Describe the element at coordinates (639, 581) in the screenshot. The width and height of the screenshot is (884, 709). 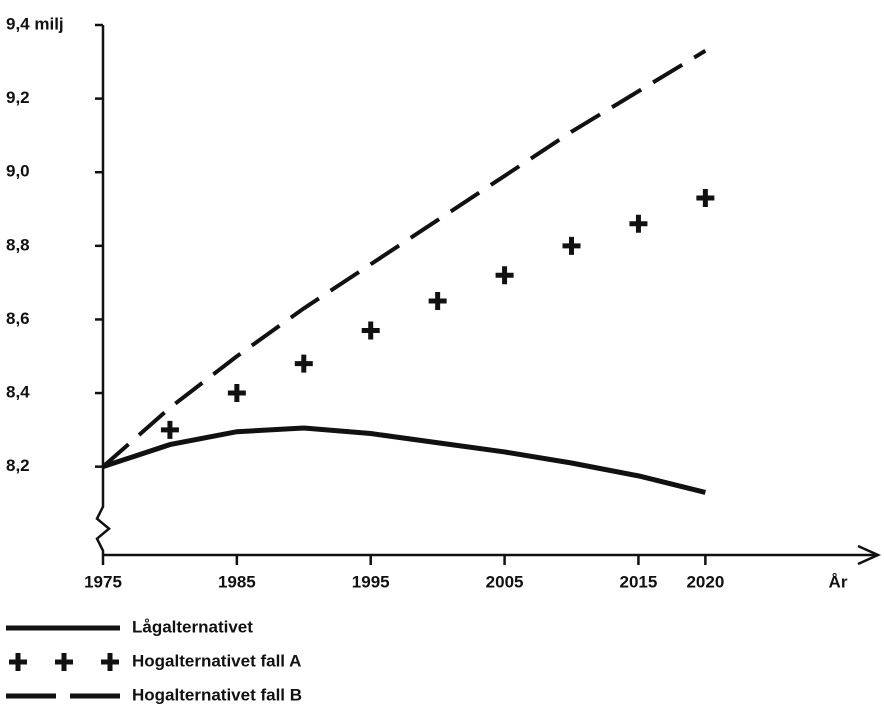
I see `x-tick-label: 2015` at that location.